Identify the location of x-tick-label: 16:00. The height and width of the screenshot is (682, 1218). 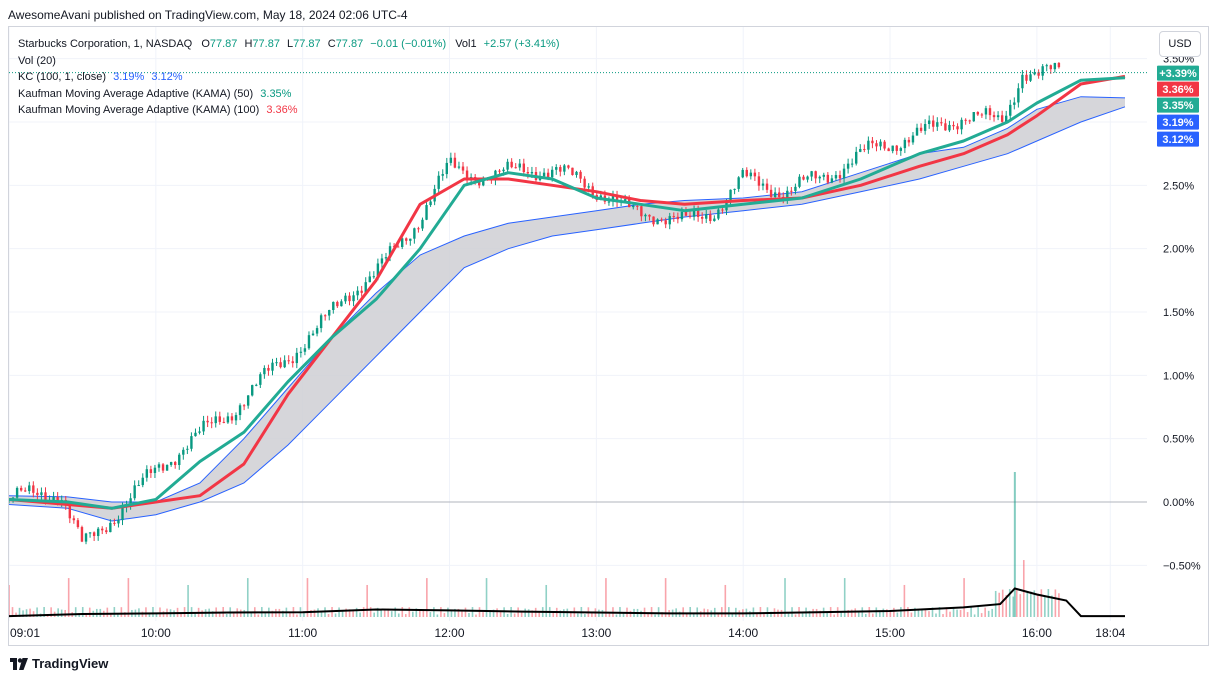
(1037, 633).